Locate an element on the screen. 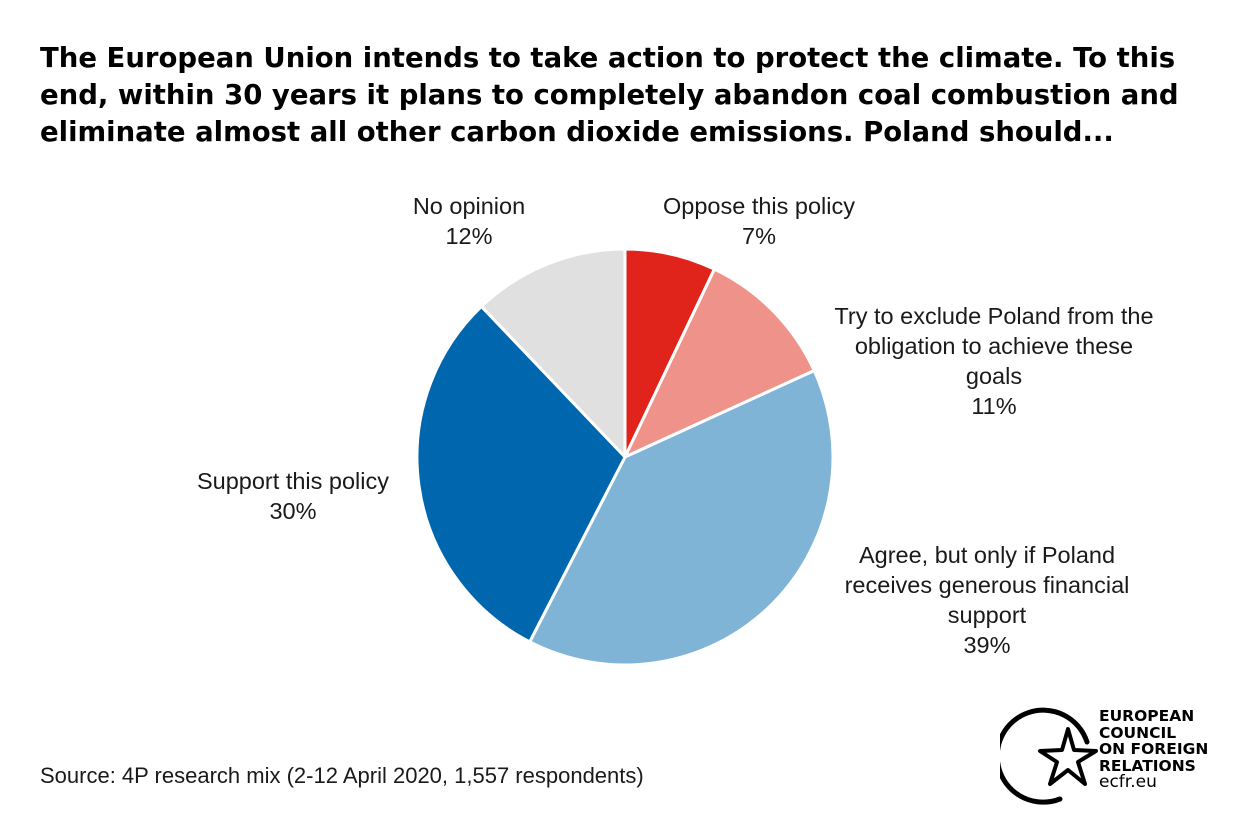  logo-star-icon is located at coordinates (1046, 756).